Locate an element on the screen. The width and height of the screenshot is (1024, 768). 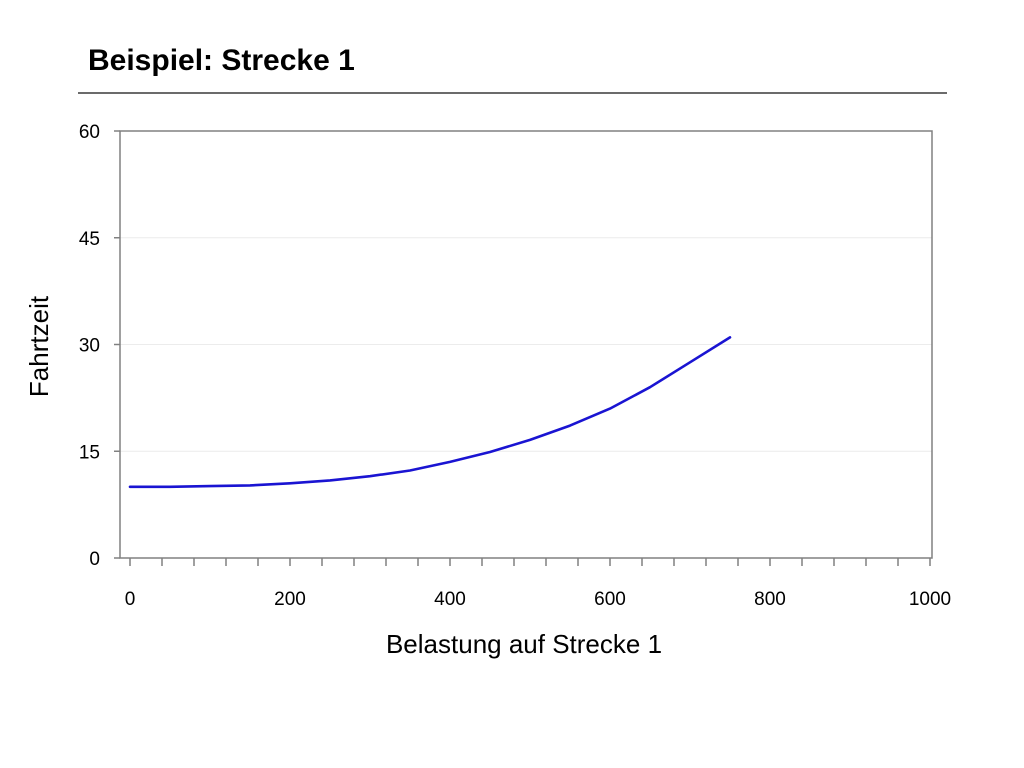
series-line is located at coordinates (430, 412).